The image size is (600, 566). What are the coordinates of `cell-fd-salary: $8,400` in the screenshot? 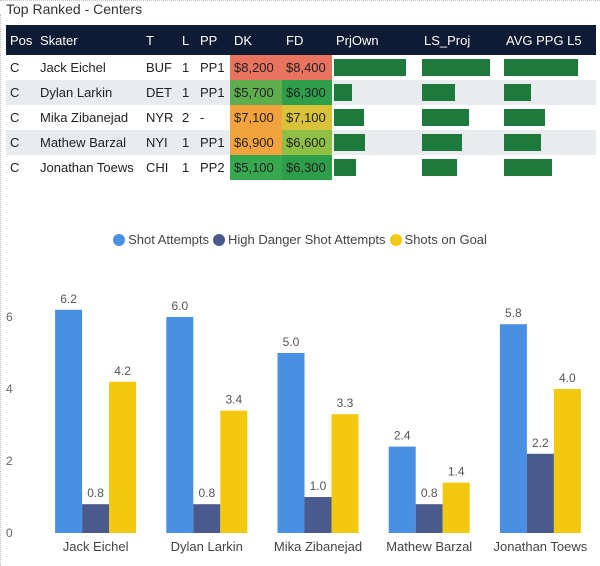 It's located at (307, 67).